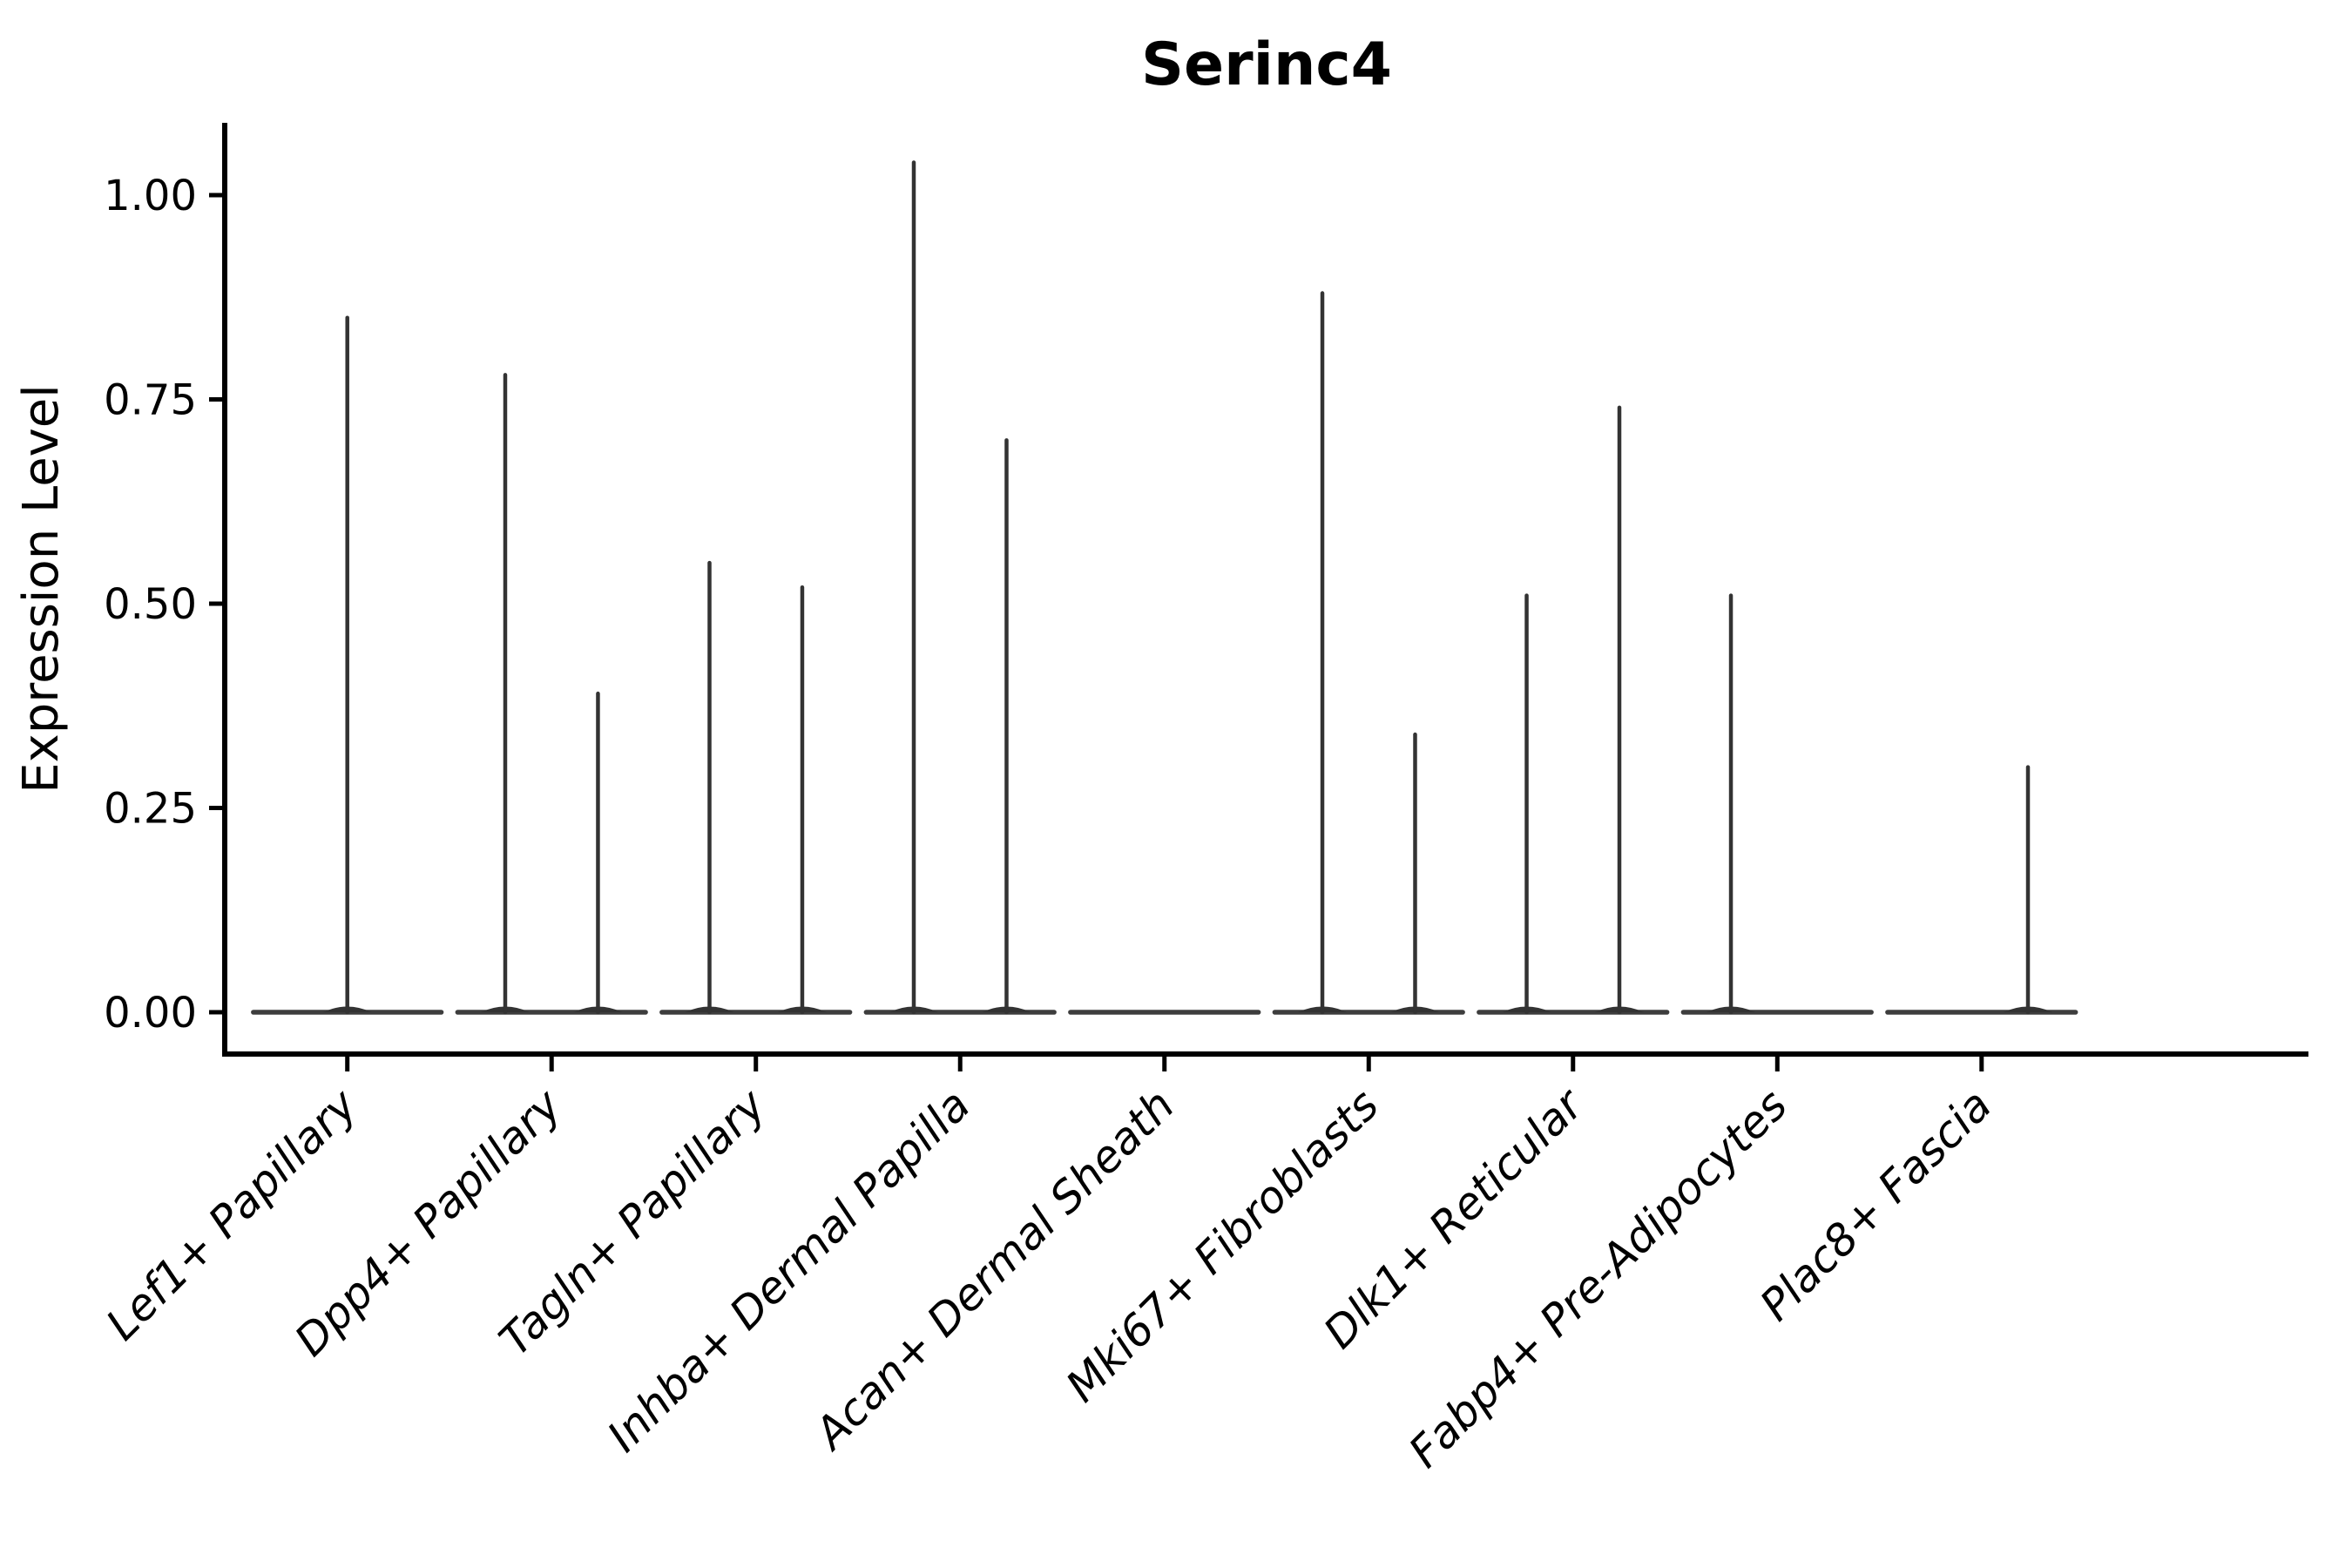 The width and height of the screenshot is (2352, 1568). Describe the element at coordinates (1598, 1278) in the screenshot. I see `x-tick-label: Fabp4+ Pre-Adipocytes` at that location.